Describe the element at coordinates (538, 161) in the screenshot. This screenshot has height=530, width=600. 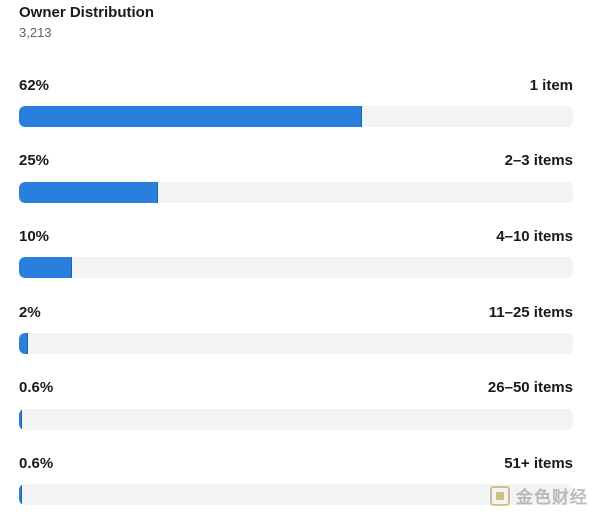
I see `range-label: 2–3 items` at that location.